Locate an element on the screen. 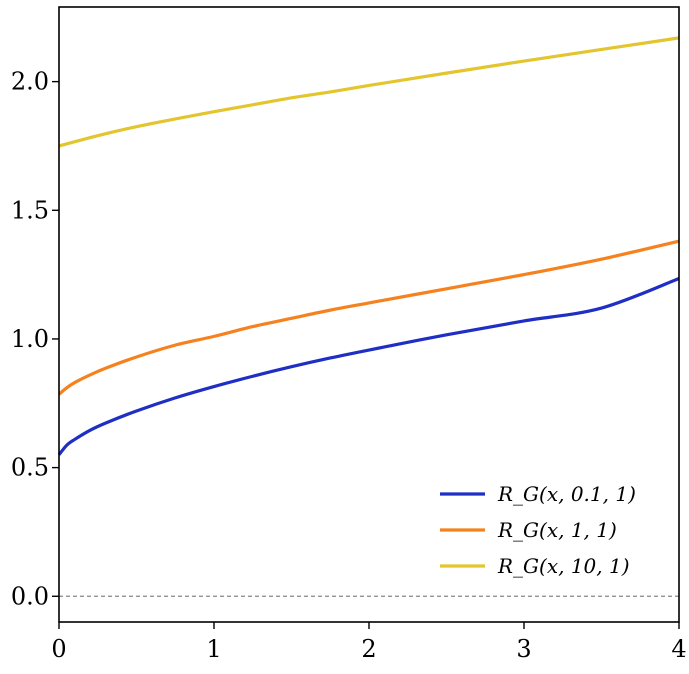  y-tick-label: 1.0 is located at coordinates (30, 339).